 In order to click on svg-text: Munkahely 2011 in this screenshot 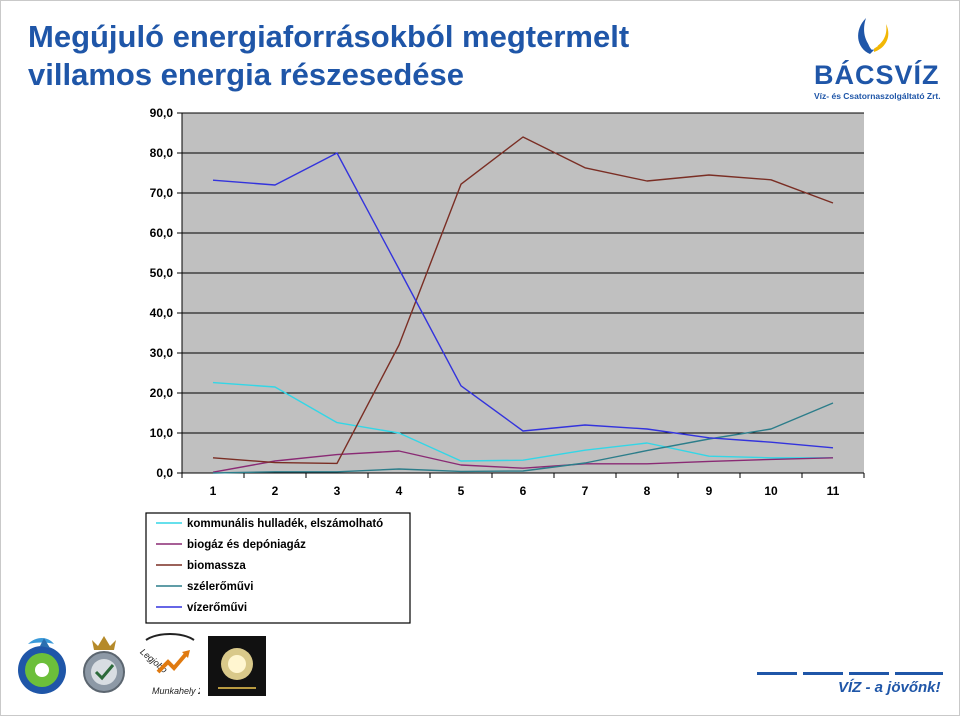, I will do `click(176, 691)`.